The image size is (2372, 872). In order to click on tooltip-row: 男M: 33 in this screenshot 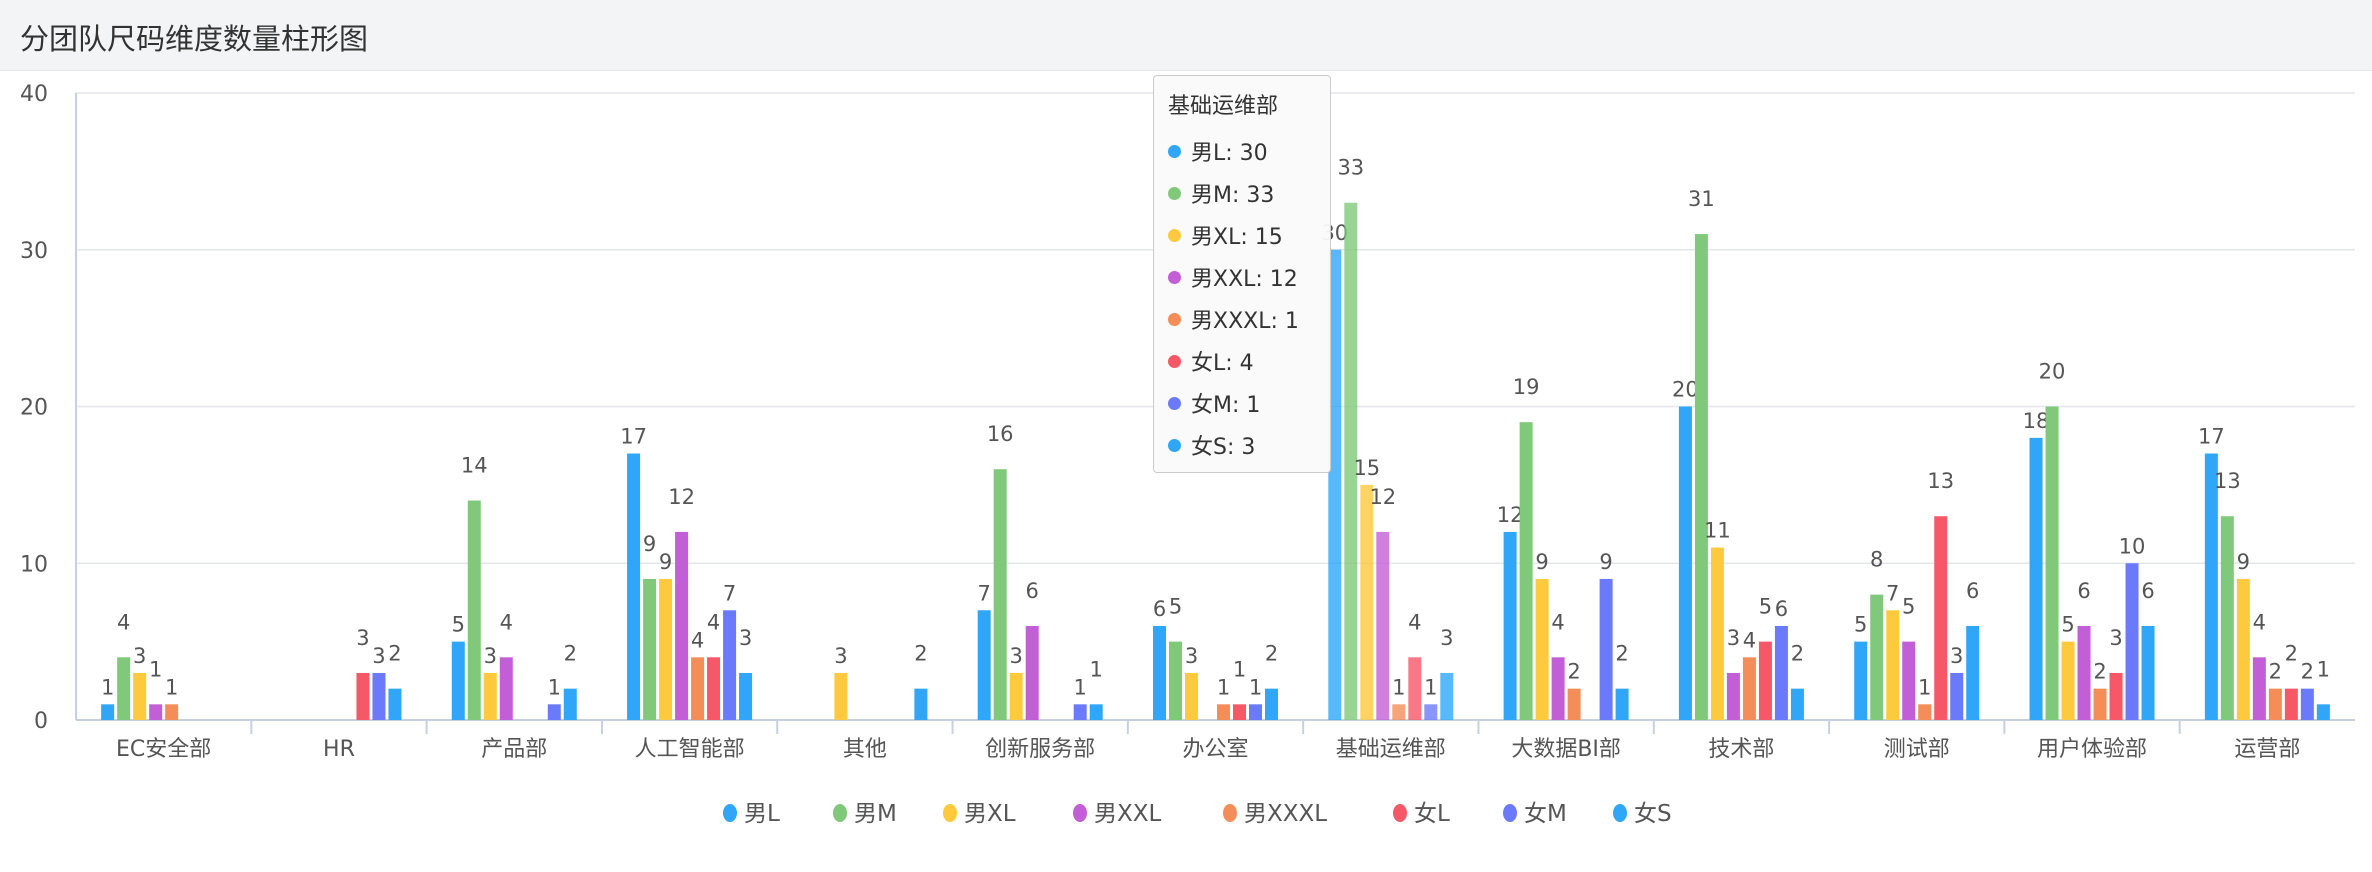, I will do `click(1242, 193)`.